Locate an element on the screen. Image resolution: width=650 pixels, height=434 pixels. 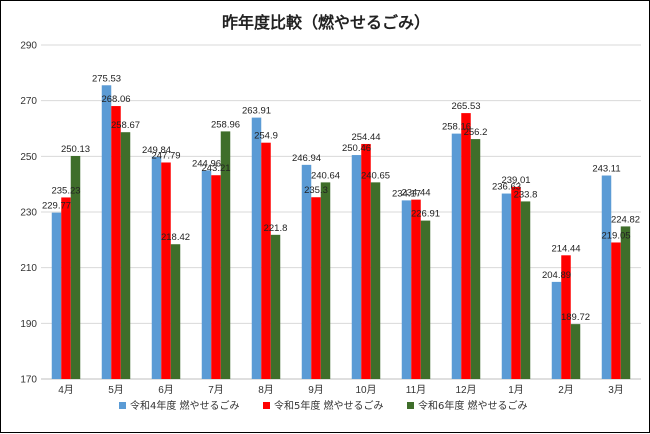
data-label: 258.16 is located at coordinates (456, 127).